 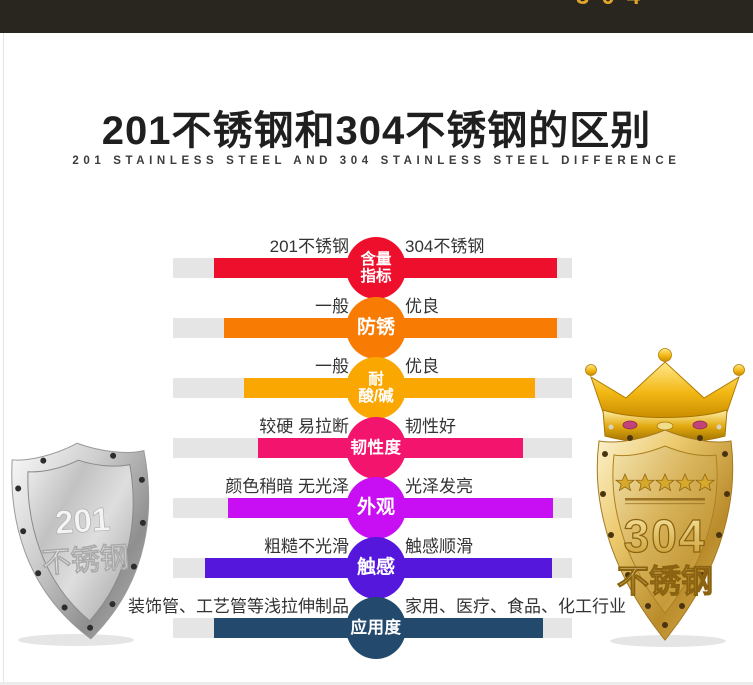 What do you see at coordinates (665, 396) in the screenshot?
I see `crown-icon` at bounding box center [665, 396].